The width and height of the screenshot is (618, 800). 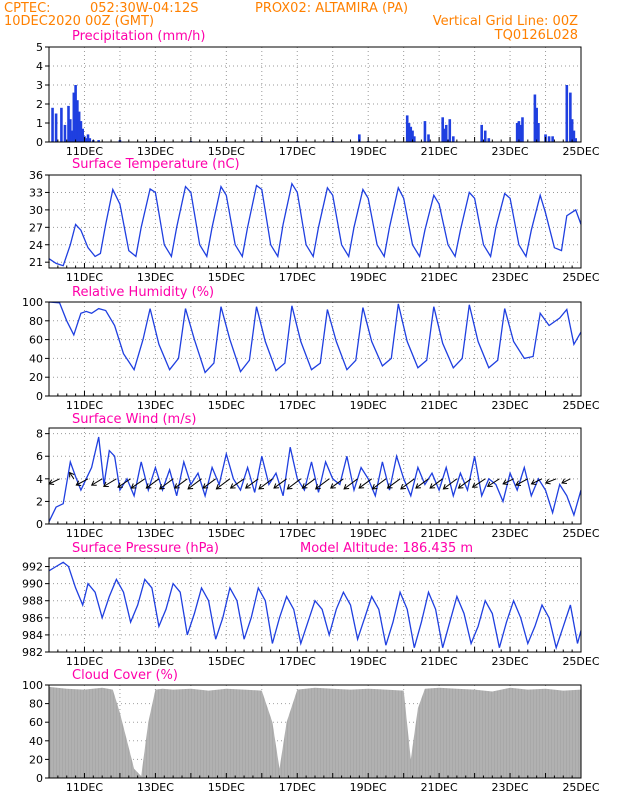 What do you see at coordinates (138, 36) in the screenshot?
I see `precipitation-title: Precipitation (mm/h)` at bounding box center [138, 36].